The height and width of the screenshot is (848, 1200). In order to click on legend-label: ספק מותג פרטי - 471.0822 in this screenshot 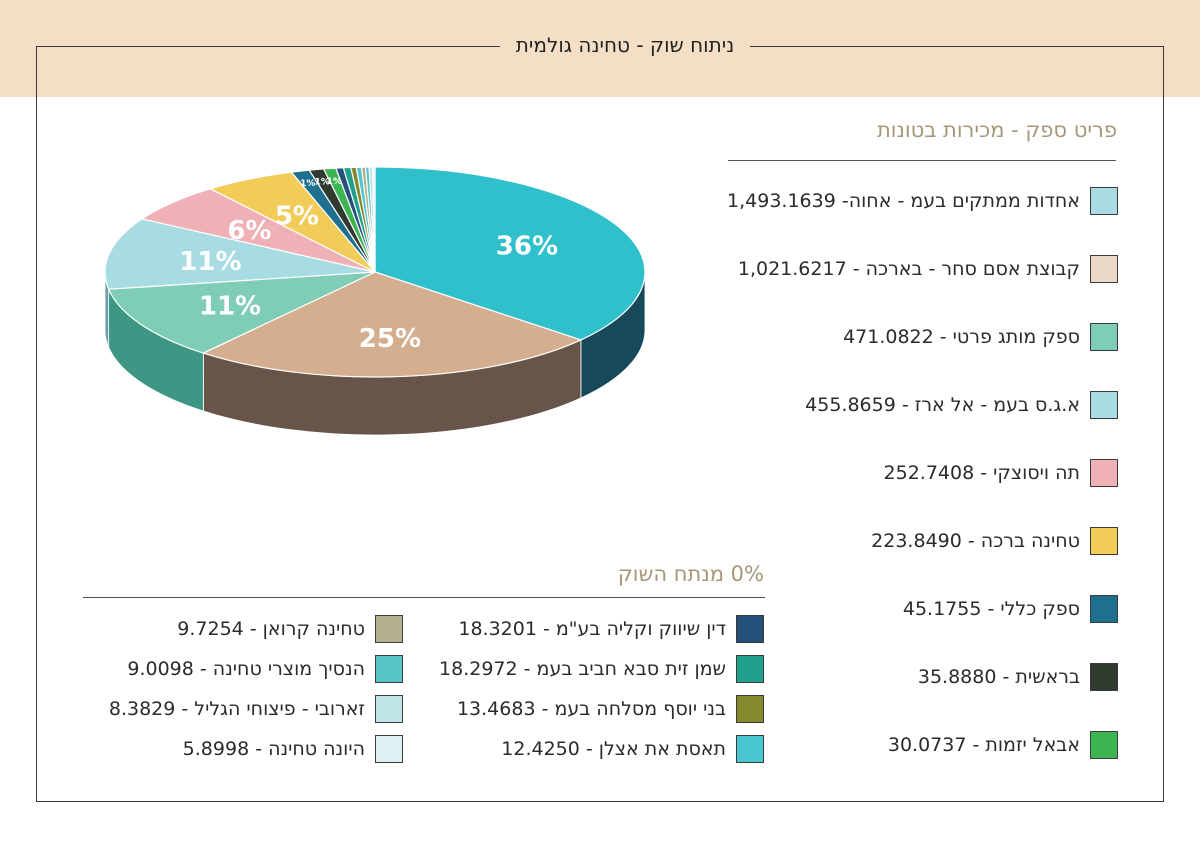, I will do `click(961, 337)`.